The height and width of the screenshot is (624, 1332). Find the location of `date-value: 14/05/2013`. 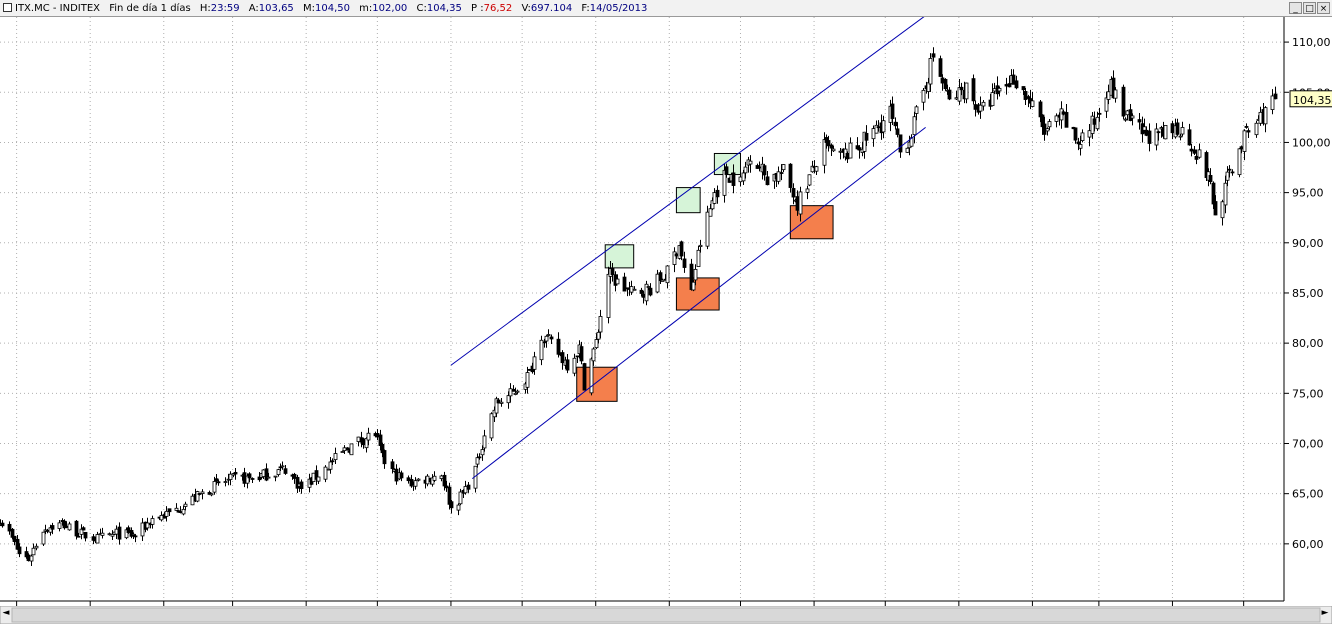

date-value: 14/05/2013 is located at coordinates (618, 8).